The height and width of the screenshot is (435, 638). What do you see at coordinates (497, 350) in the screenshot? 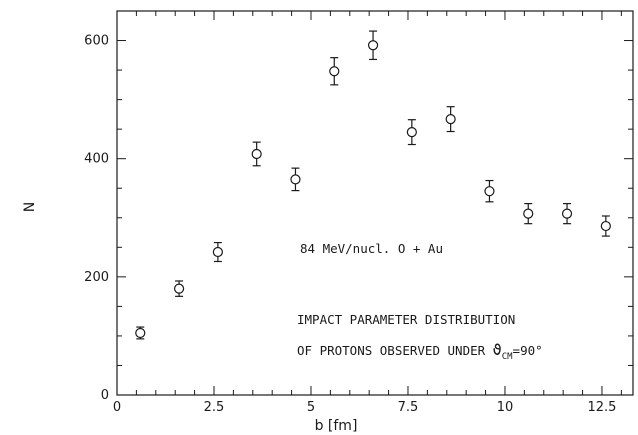
I see `theta-symbol: ϑ` at bounding box center [497, 350].